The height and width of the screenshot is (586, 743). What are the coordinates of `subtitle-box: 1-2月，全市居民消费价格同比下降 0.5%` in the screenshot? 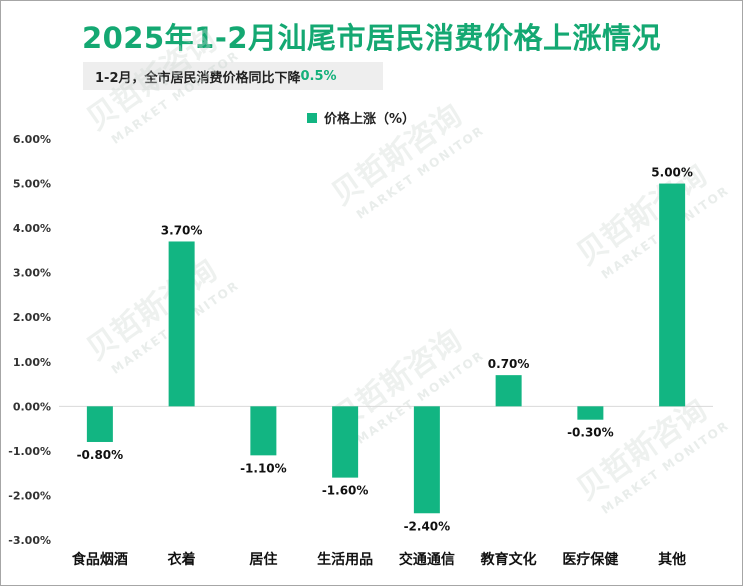 It's located at (233, 76).